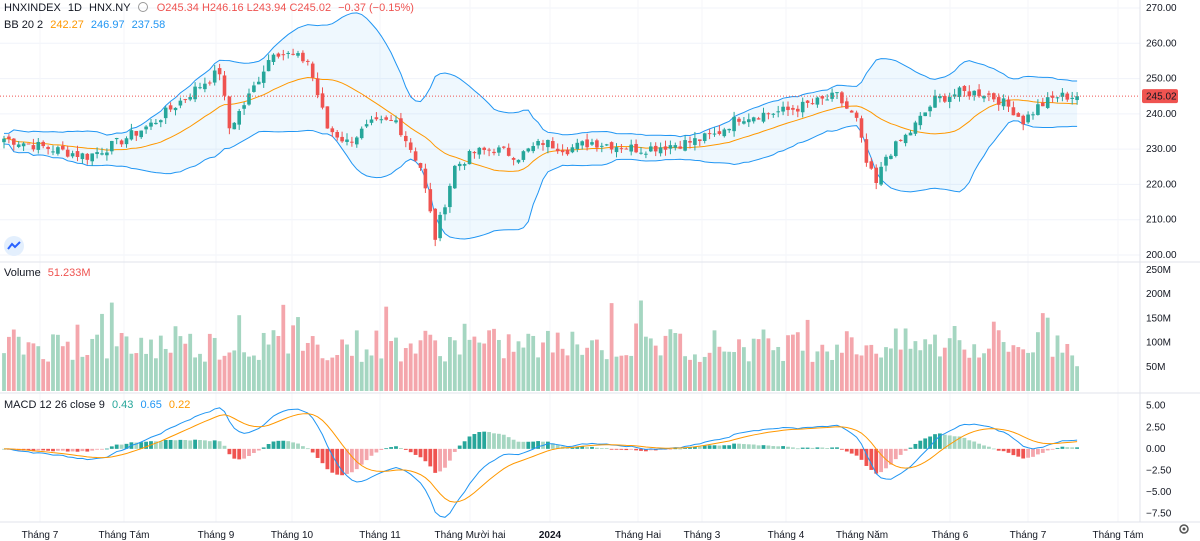 The image size is (1200, 541). What do you see at coordinates (266, 8) in the screenshot?
I see `ohlc-low: L243.94` at bounding box center [266, 8].